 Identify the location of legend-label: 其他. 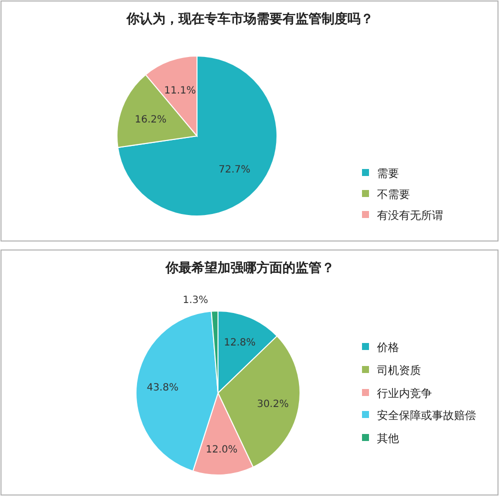
(388, 438).